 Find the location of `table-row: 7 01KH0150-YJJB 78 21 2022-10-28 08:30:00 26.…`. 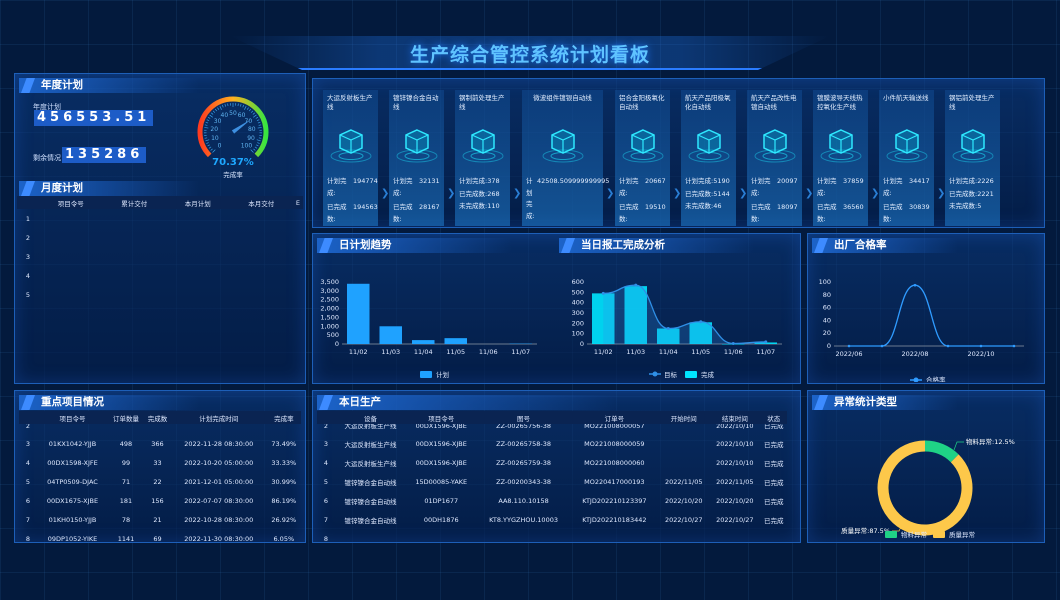

table-row: 7 01KH0150-YJJB 78 21 2022-10-28 08:30:00 26.… is located at coordinates (160, 519).